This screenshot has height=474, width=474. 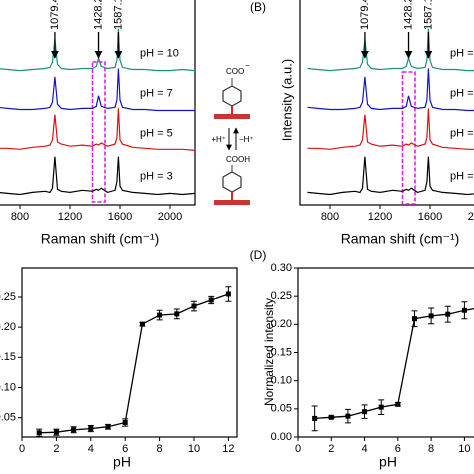 What do you see at coordinates (232, 133) in the screenshot?
I see `scheme: COO − +H⁺ −H⁺ COOH` at bounding box center [232, 133].